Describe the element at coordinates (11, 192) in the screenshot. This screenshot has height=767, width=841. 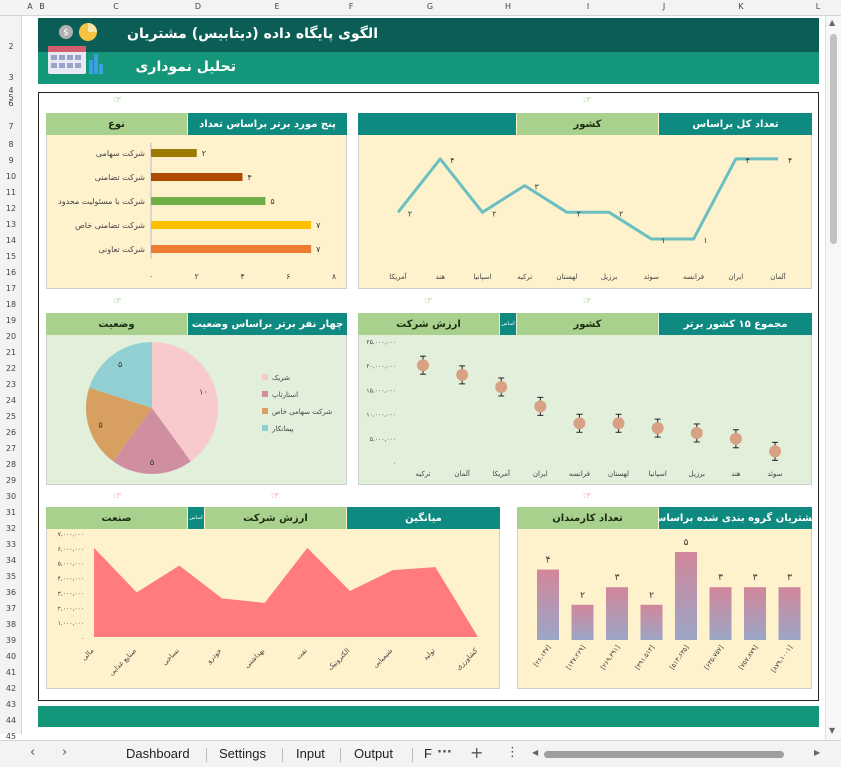
I see `row-header: 11` at that location.